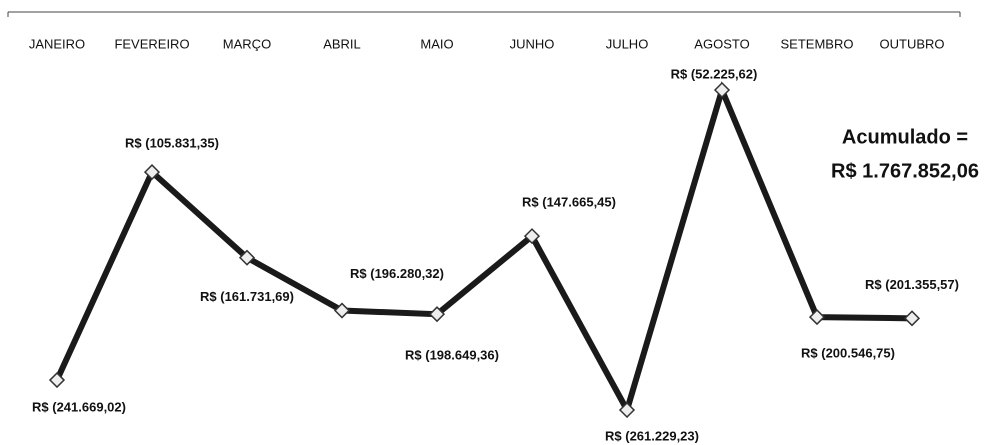 The image size is (1006, 445). What do you see at coordinates (436, 43) in the screenshot?
I see `x-tick-label: MAIO` at bounding box center [436, 43].